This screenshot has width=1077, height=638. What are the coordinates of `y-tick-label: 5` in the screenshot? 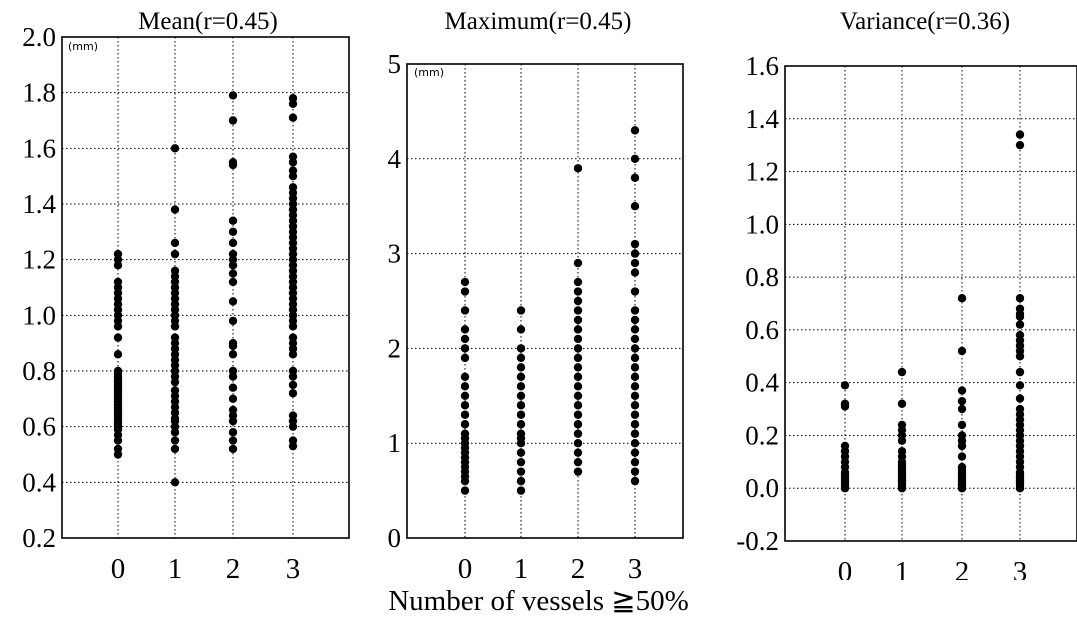 It's located at (395, 64).